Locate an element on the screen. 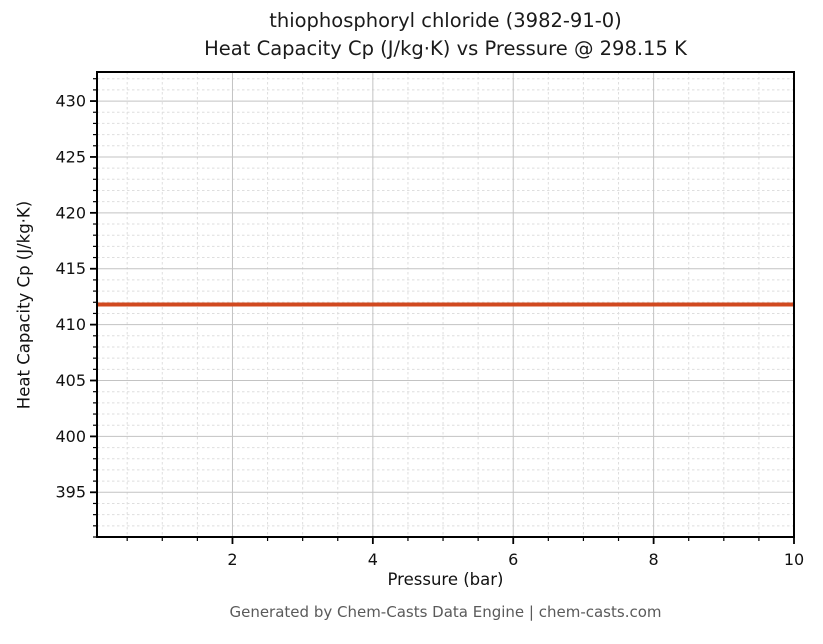  x-tick-label: 10 is located at coordinates (794, 559).